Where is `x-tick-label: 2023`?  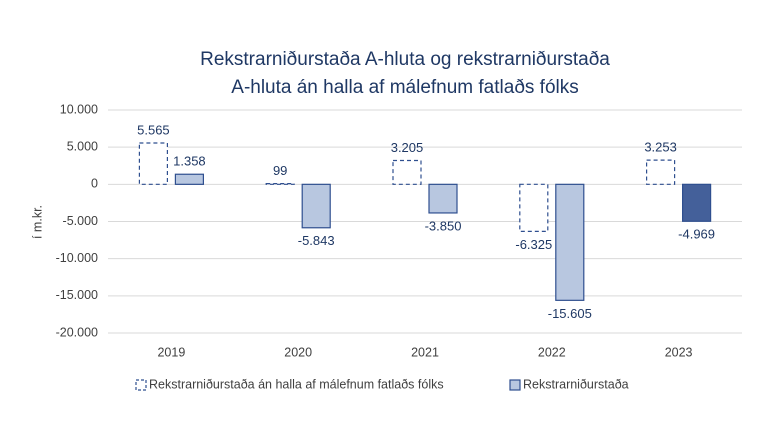 x-tick-label: 2023 is located at coordinates (679, 352).